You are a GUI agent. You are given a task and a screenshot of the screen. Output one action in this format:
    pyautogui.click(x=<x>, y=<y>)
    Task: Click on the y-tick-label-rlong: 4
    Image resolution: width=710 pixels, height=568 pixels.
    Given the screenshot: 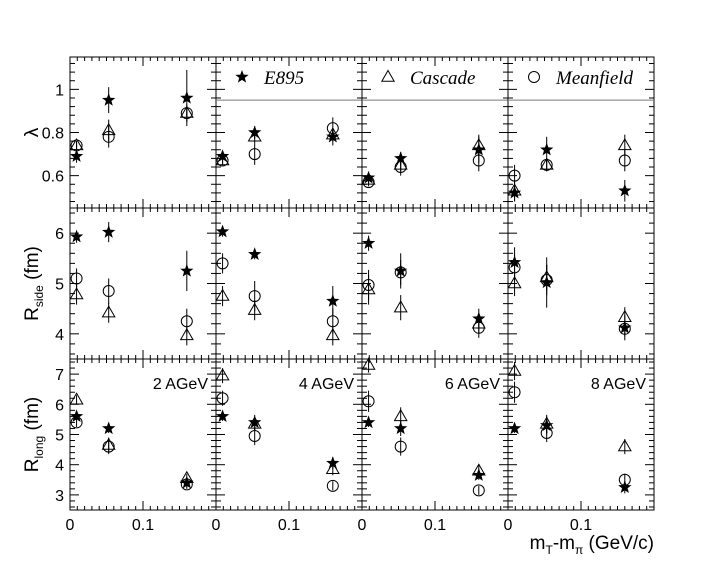 What is the action you would take?
    pyautogui.click(x=59, y=466)
    